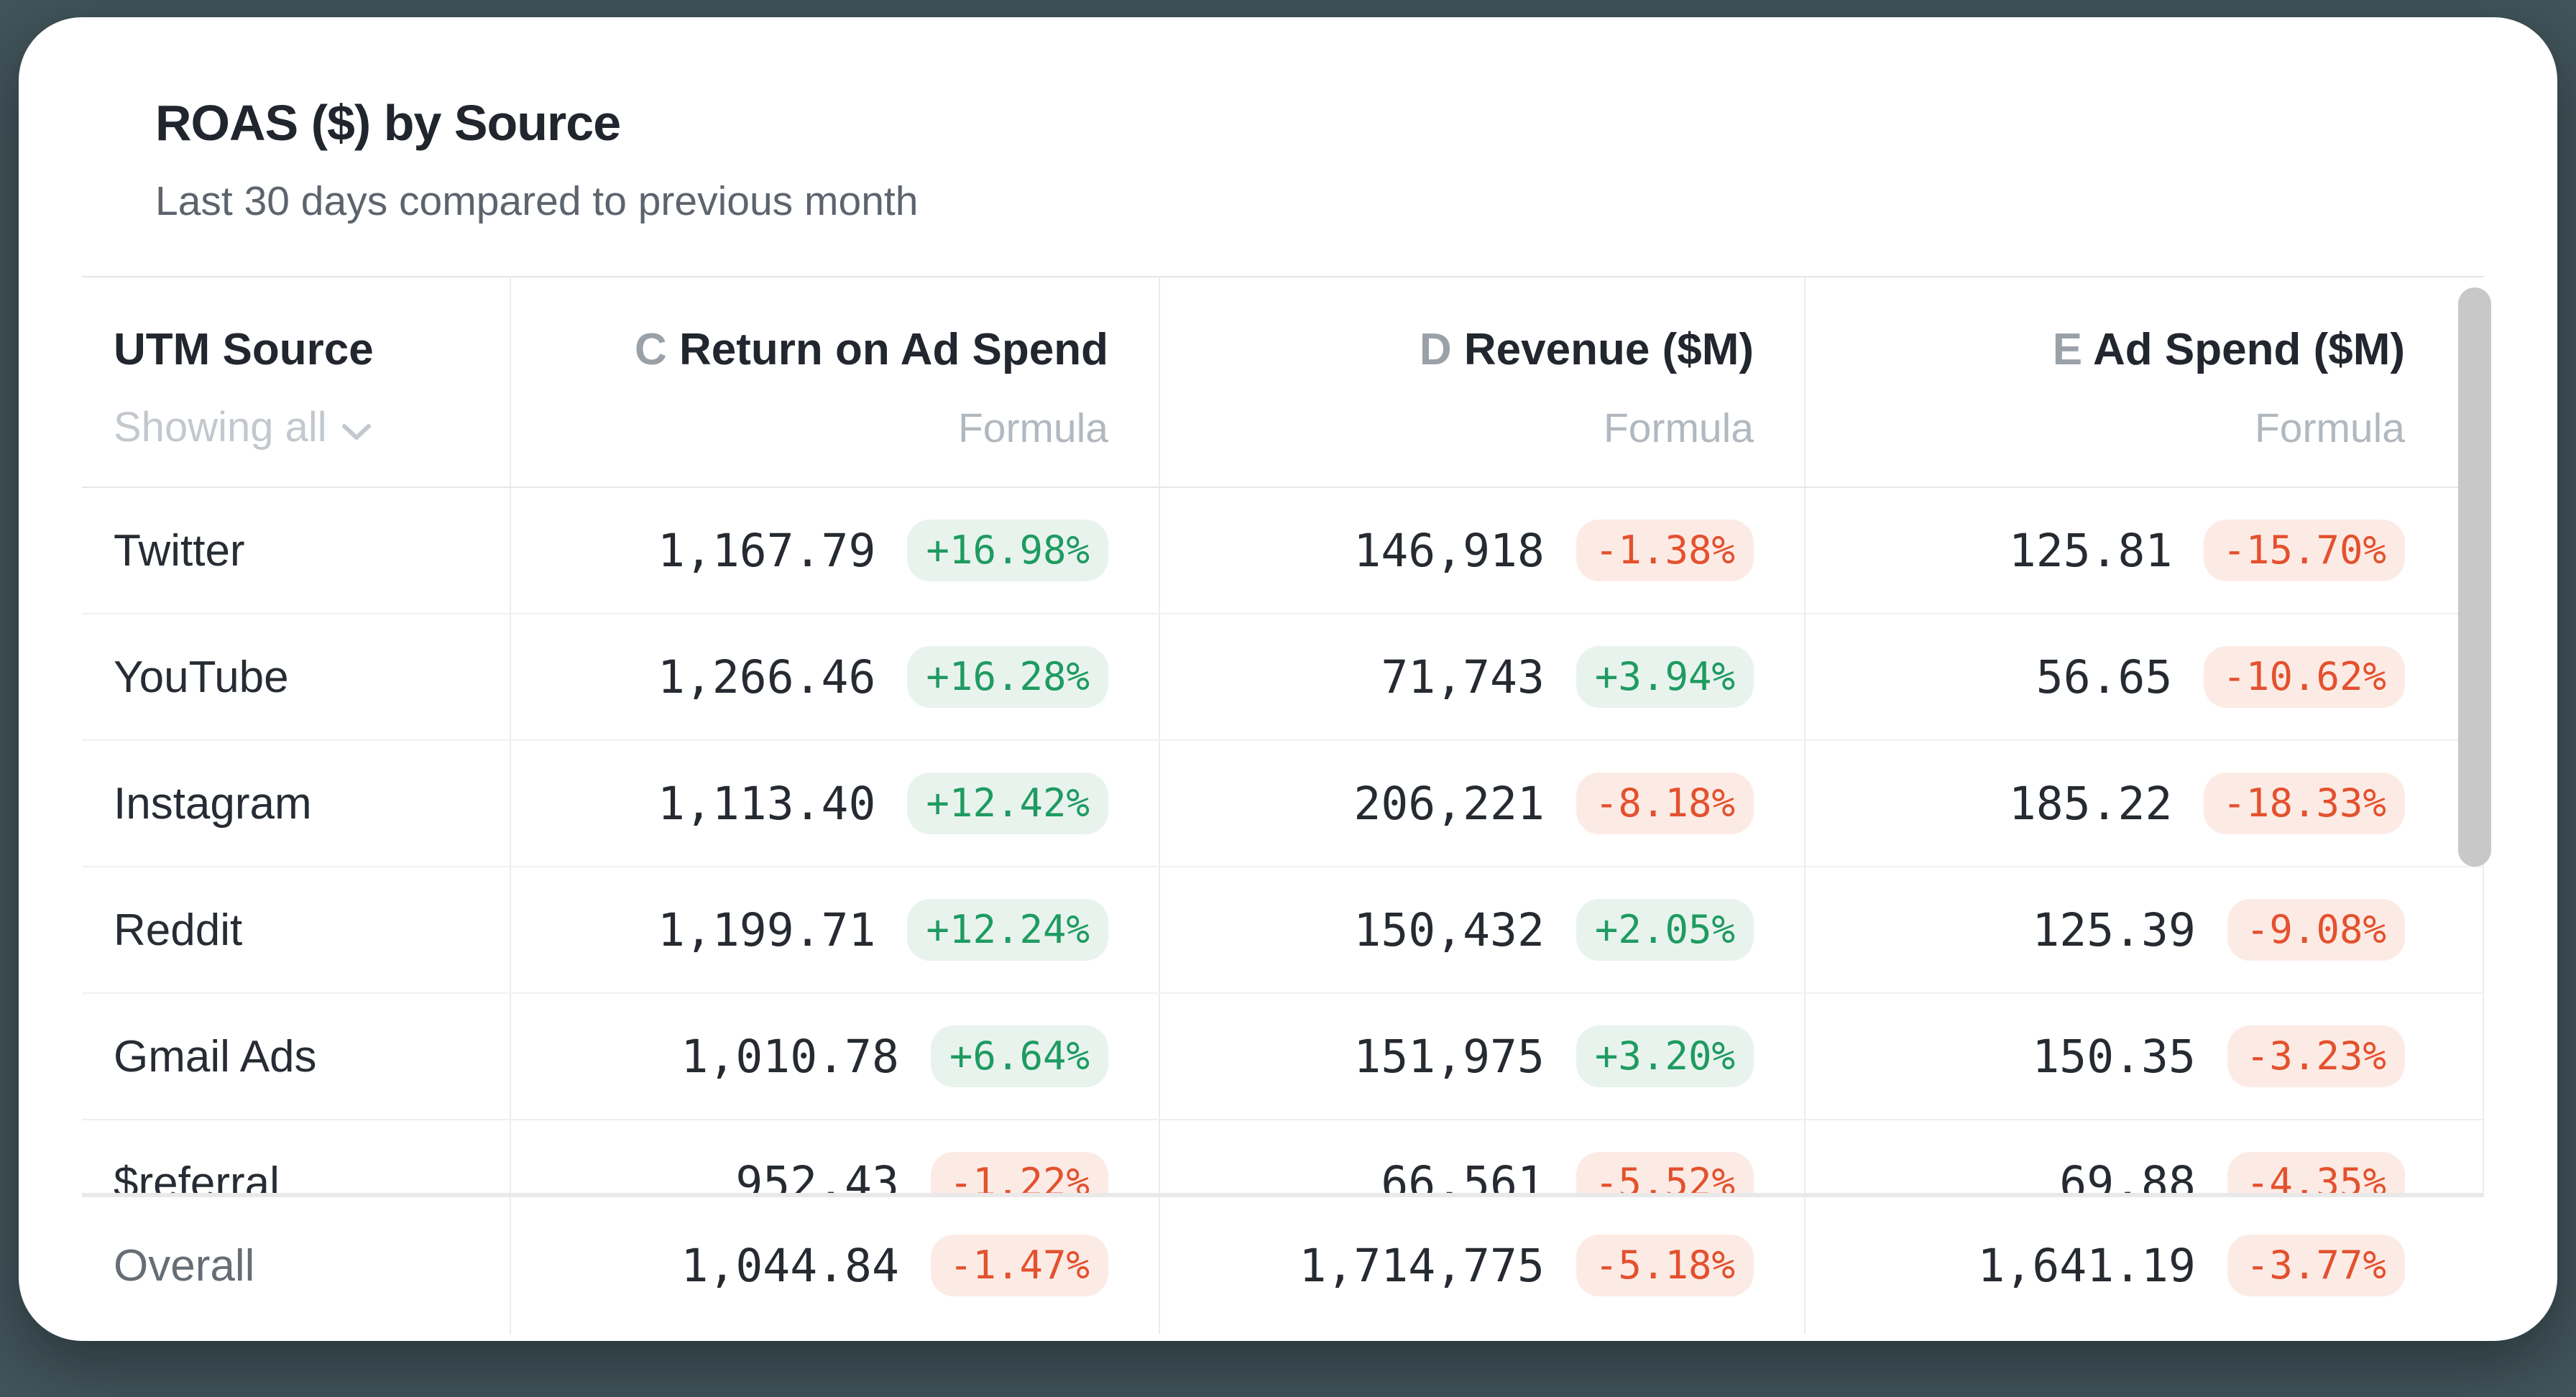 The image size is (2576, 1397). I want to click on utm-source-header-label: UTM Source, so click(244, 349).